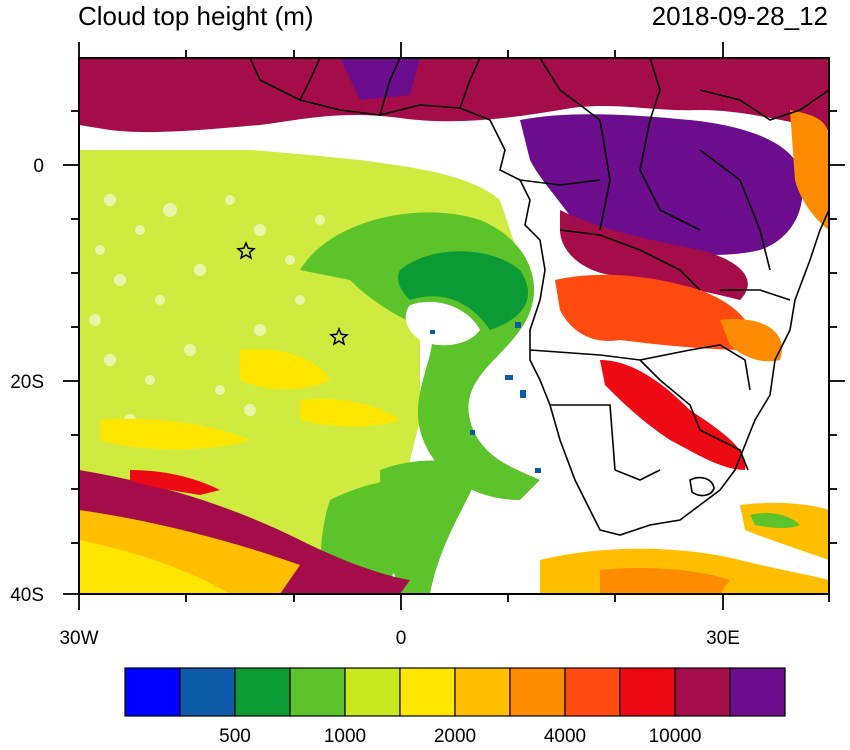 The image size is (850, 750). Describe the element at coordinates (345, 736) in the screenshot. I see `colorbar-label: 1000` at that location.